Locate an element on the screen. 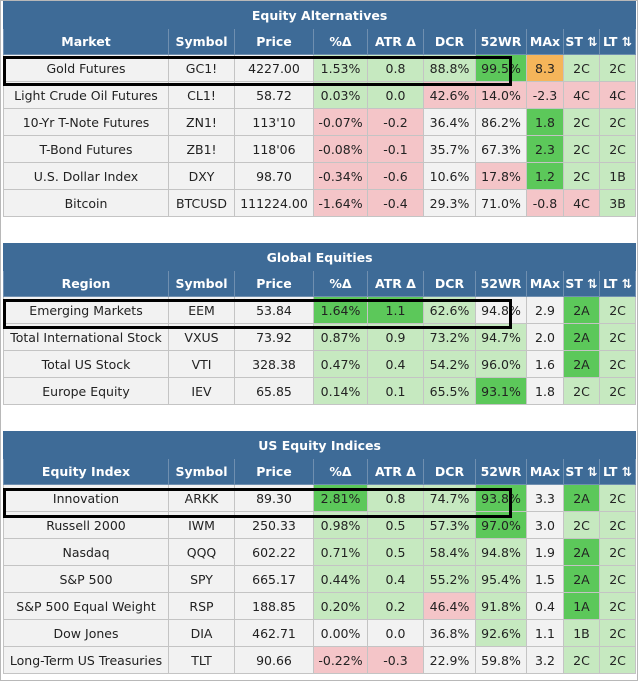 The width and height of the screenshot is (638, 681). 52wr-cell: 71.0% is located at coordinates (501, 203).